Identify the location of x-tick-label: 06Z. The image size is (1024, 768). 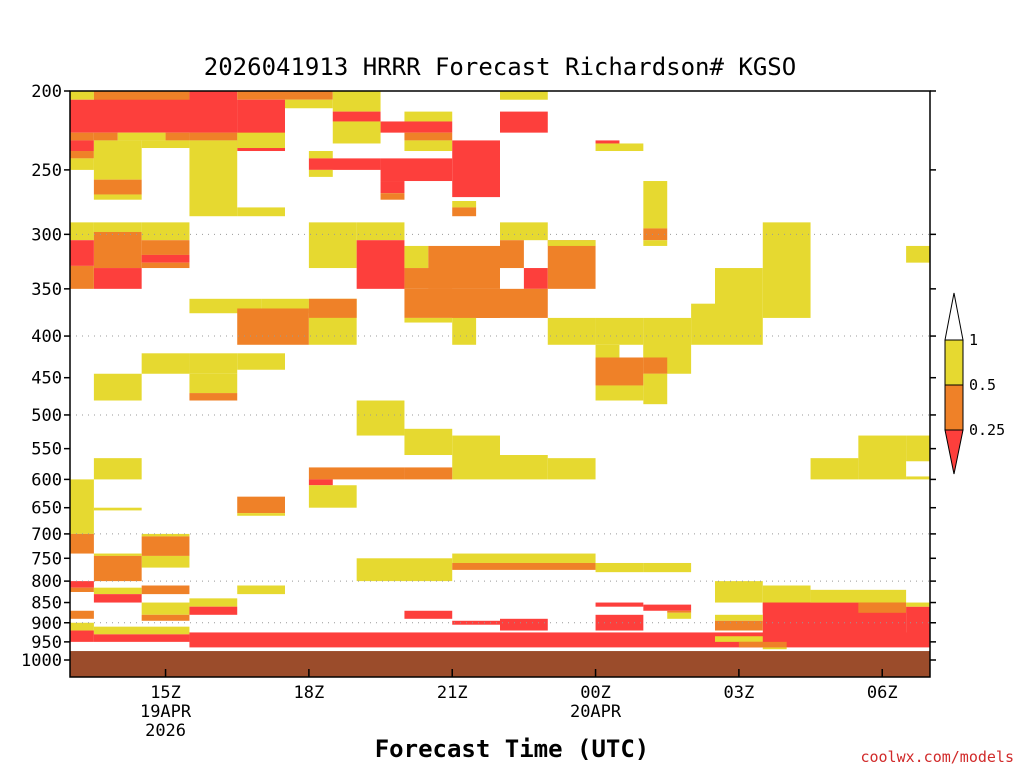
(882, 693).